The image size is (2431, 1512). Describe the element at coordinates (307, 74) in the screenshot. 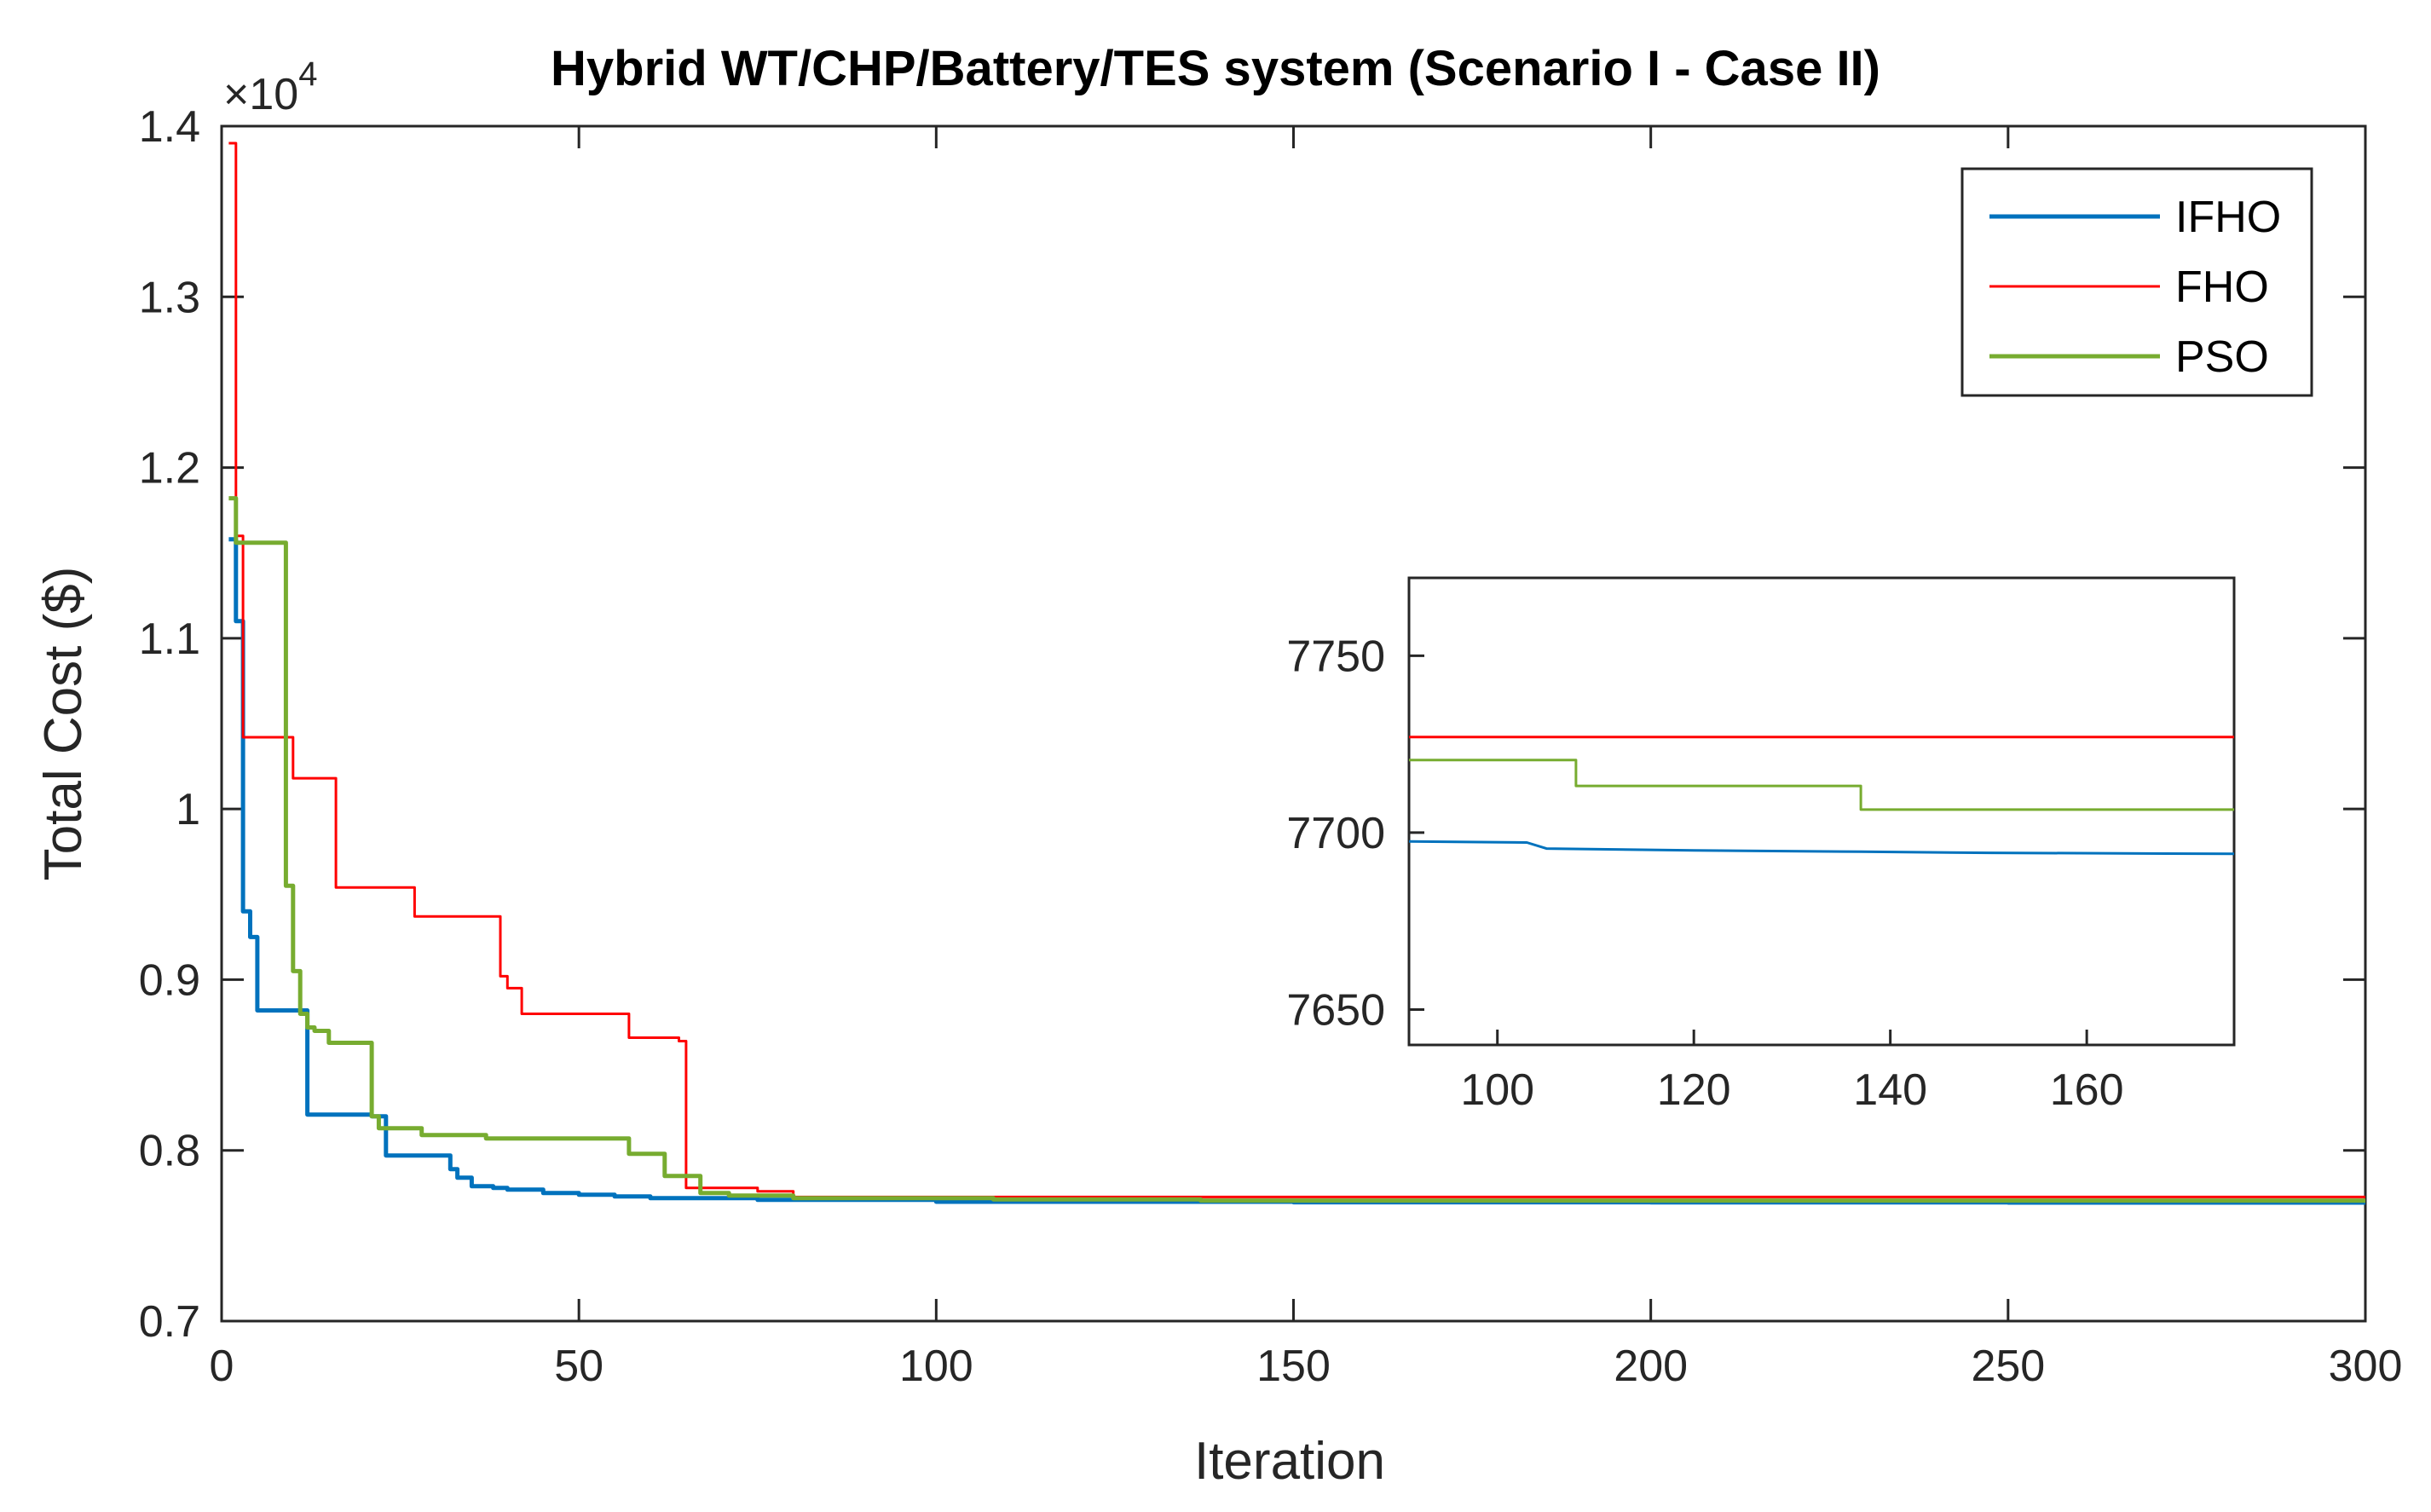

I see `y-exponent-power: 4` at that location.